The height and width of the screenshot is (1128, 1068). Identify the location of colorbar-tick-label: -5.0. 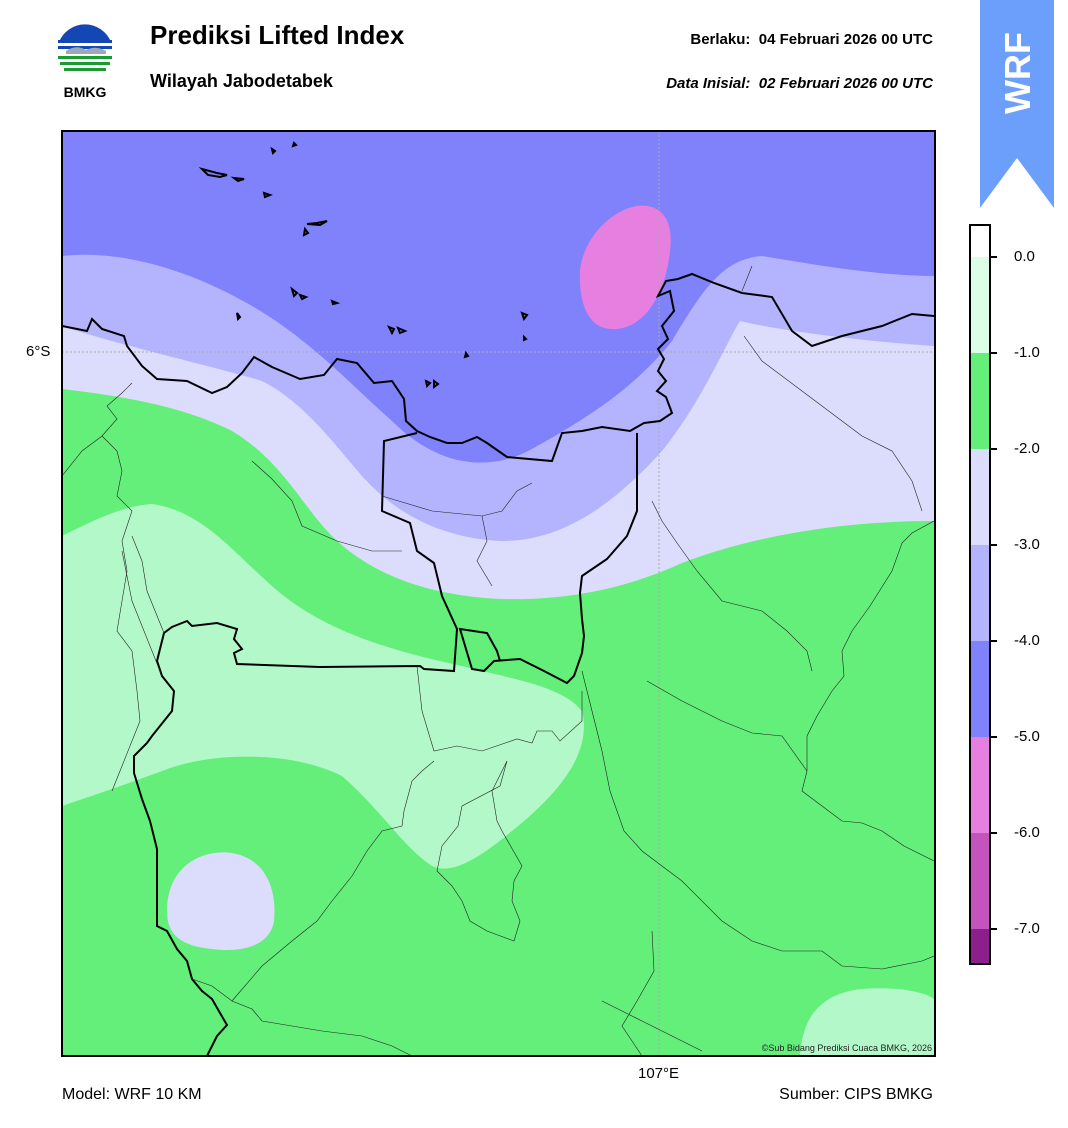
(1027, 736).